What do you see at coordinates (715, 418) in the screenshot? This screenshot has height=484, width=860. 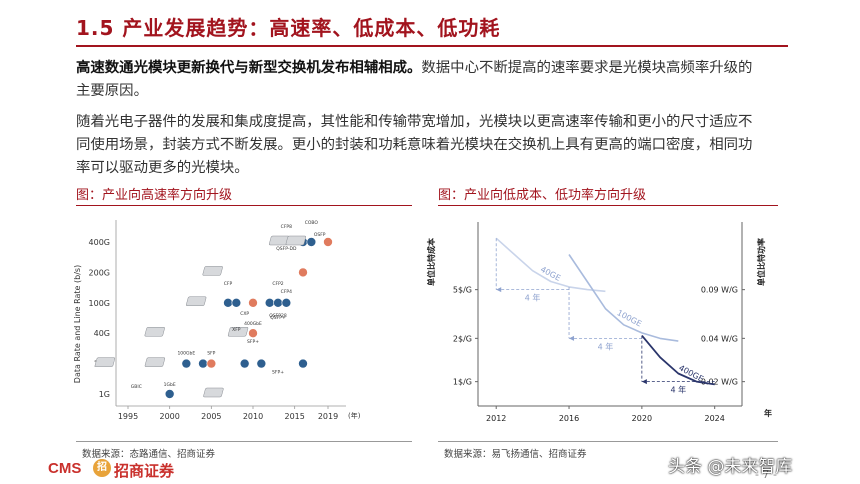 I see `cost-chart-x-tick: 2024` at bounding box center [715, 418].